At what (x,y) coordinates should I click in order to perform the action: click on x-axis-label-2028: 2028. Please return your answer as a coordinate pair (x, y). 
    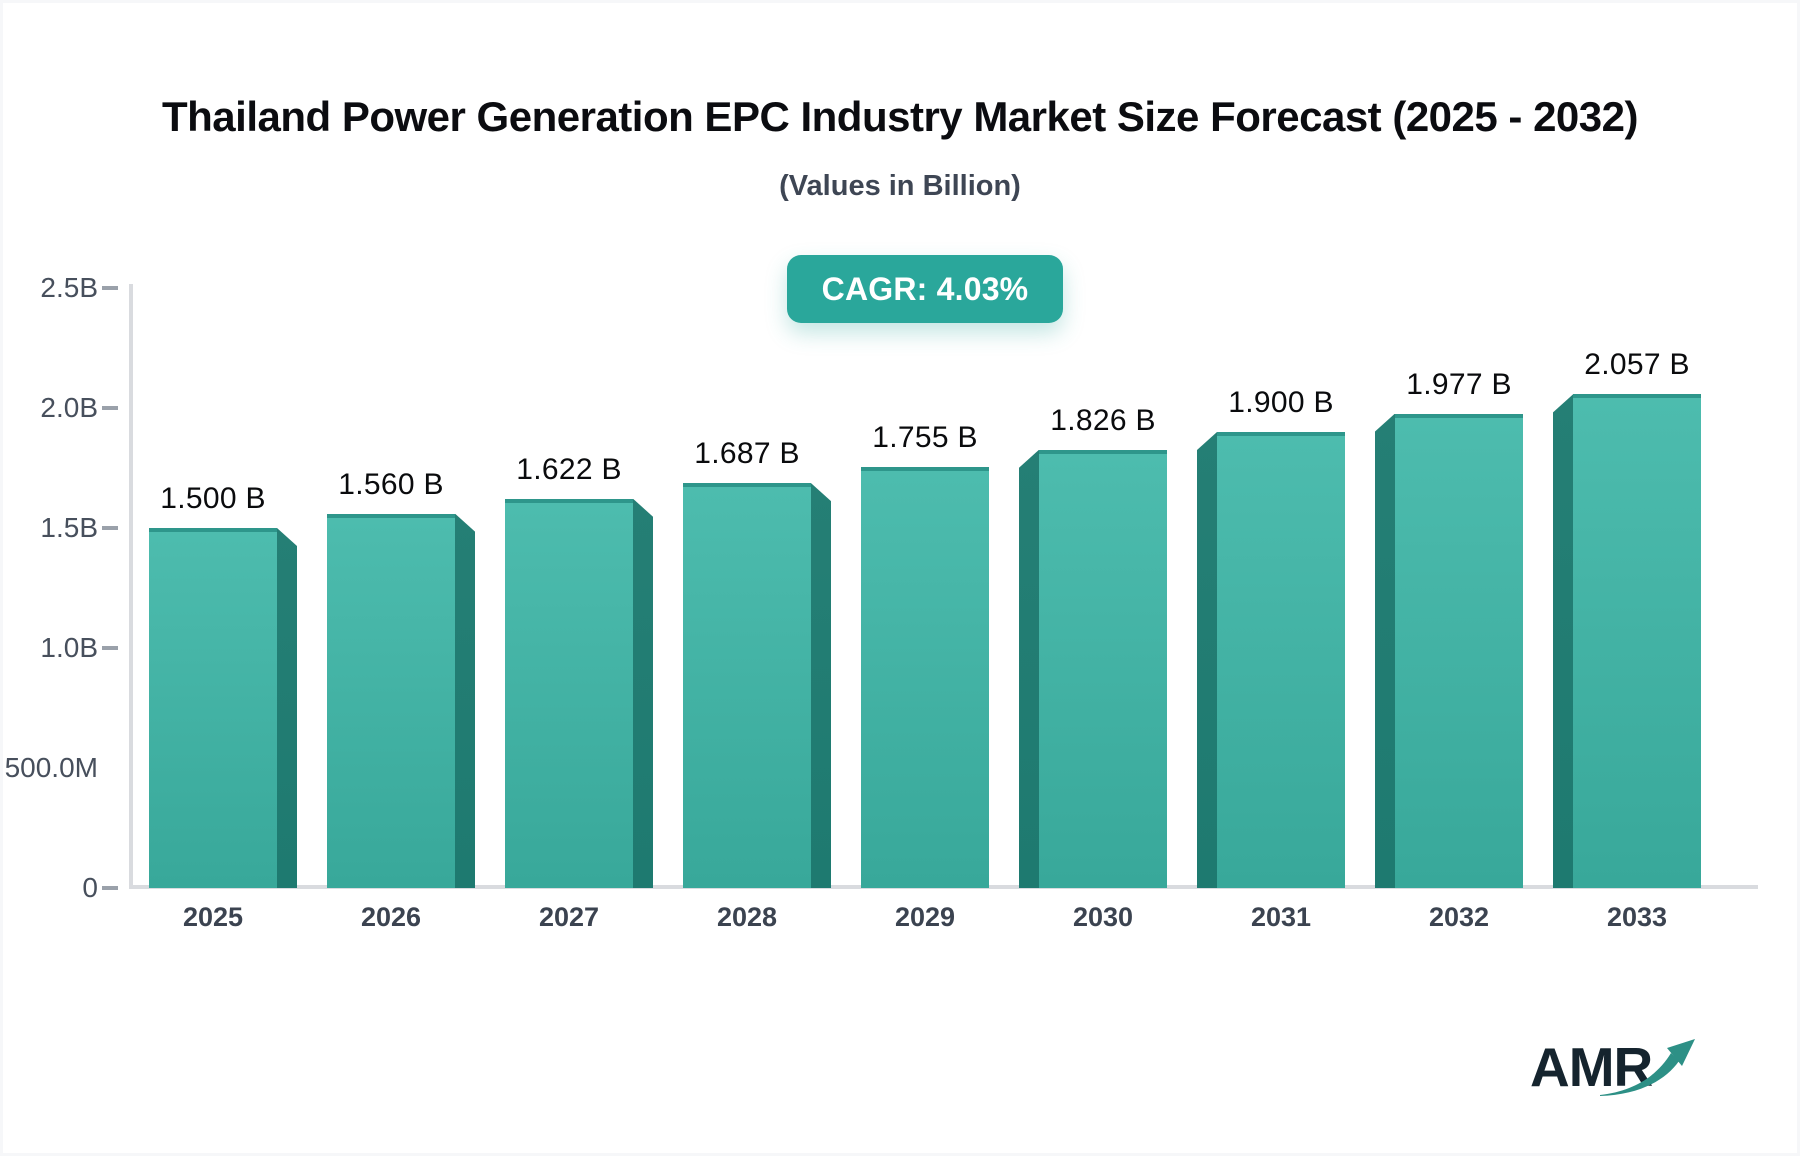
    Looking at the image, I should click on (747, 917).